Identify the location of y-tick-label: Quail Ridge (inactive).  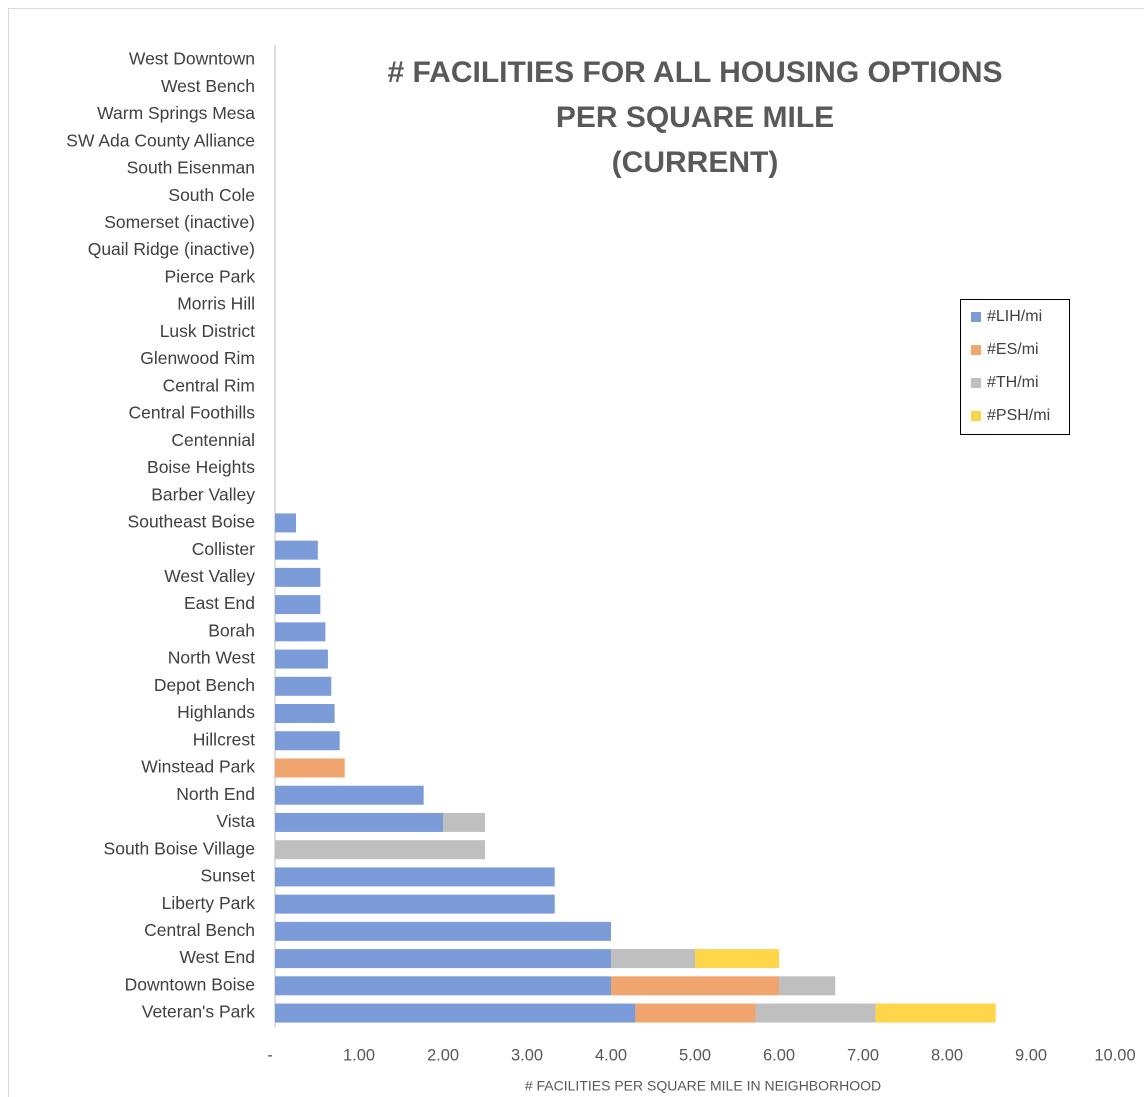
(171, 249).